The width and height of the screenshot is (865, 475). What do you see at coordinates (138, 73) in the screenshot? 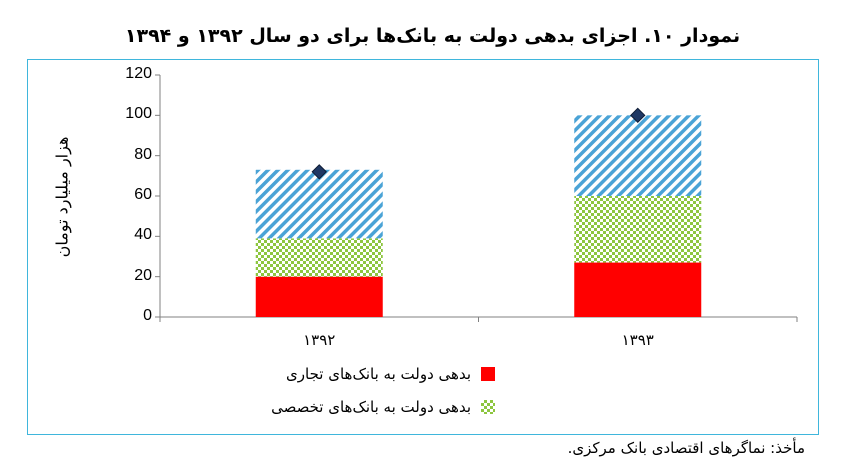
I see `y-tick-label: 120` at bounding box center [138, 73].